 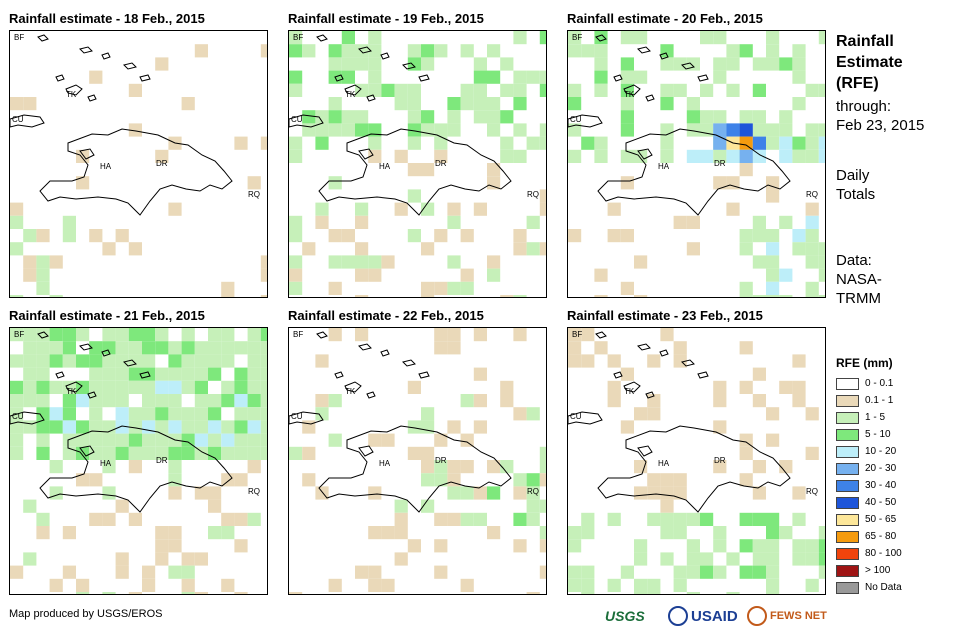 What do you see at coordinates (881, 536) in the screenshot?
I see `legend-label: 65 - 80` at bounding box center [881, 536].